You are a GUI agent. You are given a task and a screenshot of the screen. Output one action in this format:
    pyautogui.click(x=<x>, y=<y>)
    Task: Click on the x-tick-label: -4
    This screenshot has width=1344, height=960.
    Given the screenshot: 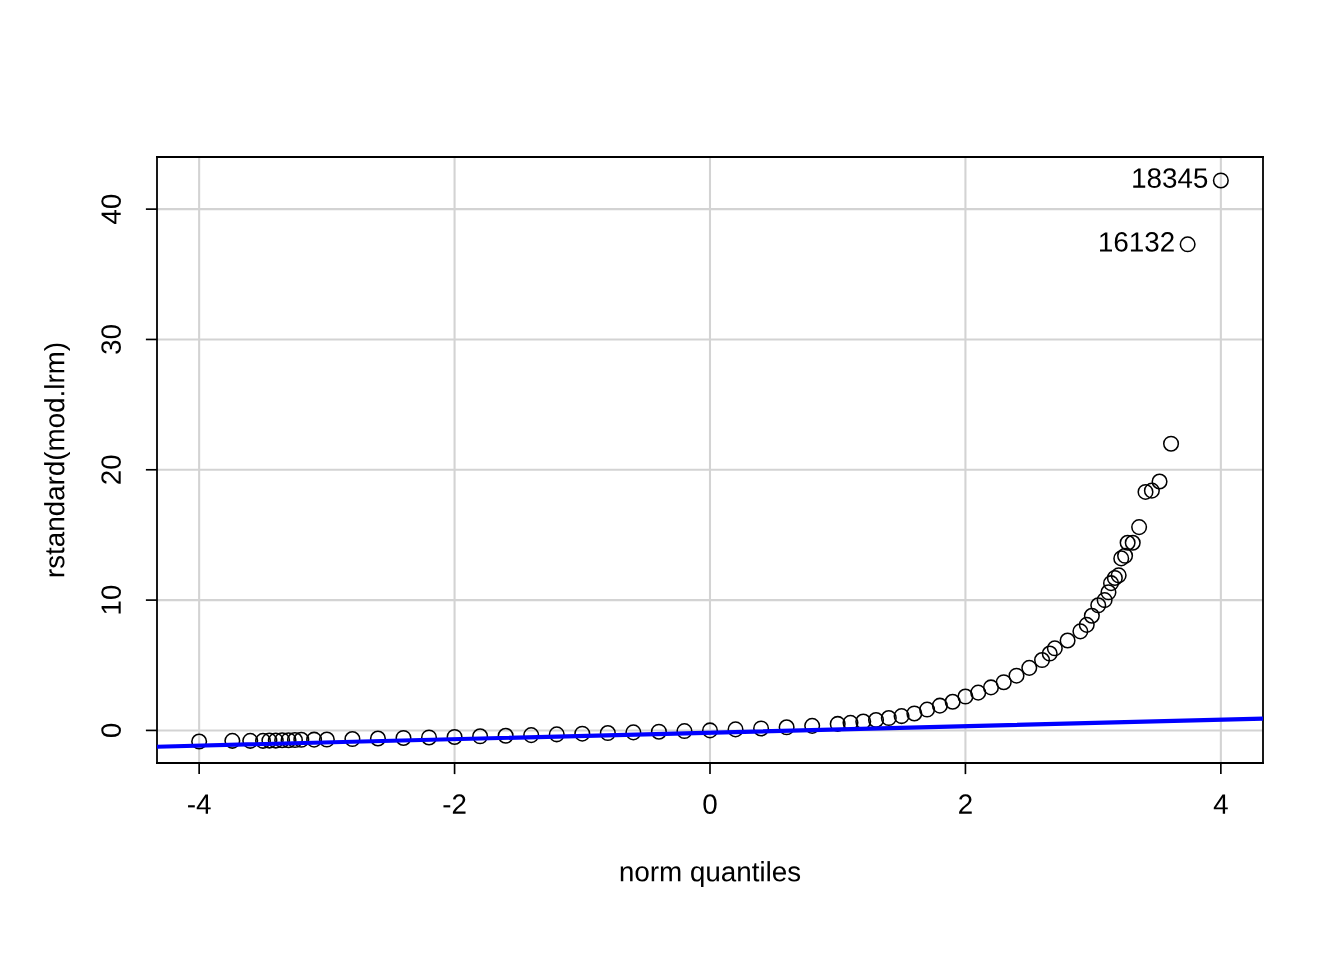 What is the action you would take?
    pyautogui.click(x=199, y=804)
    